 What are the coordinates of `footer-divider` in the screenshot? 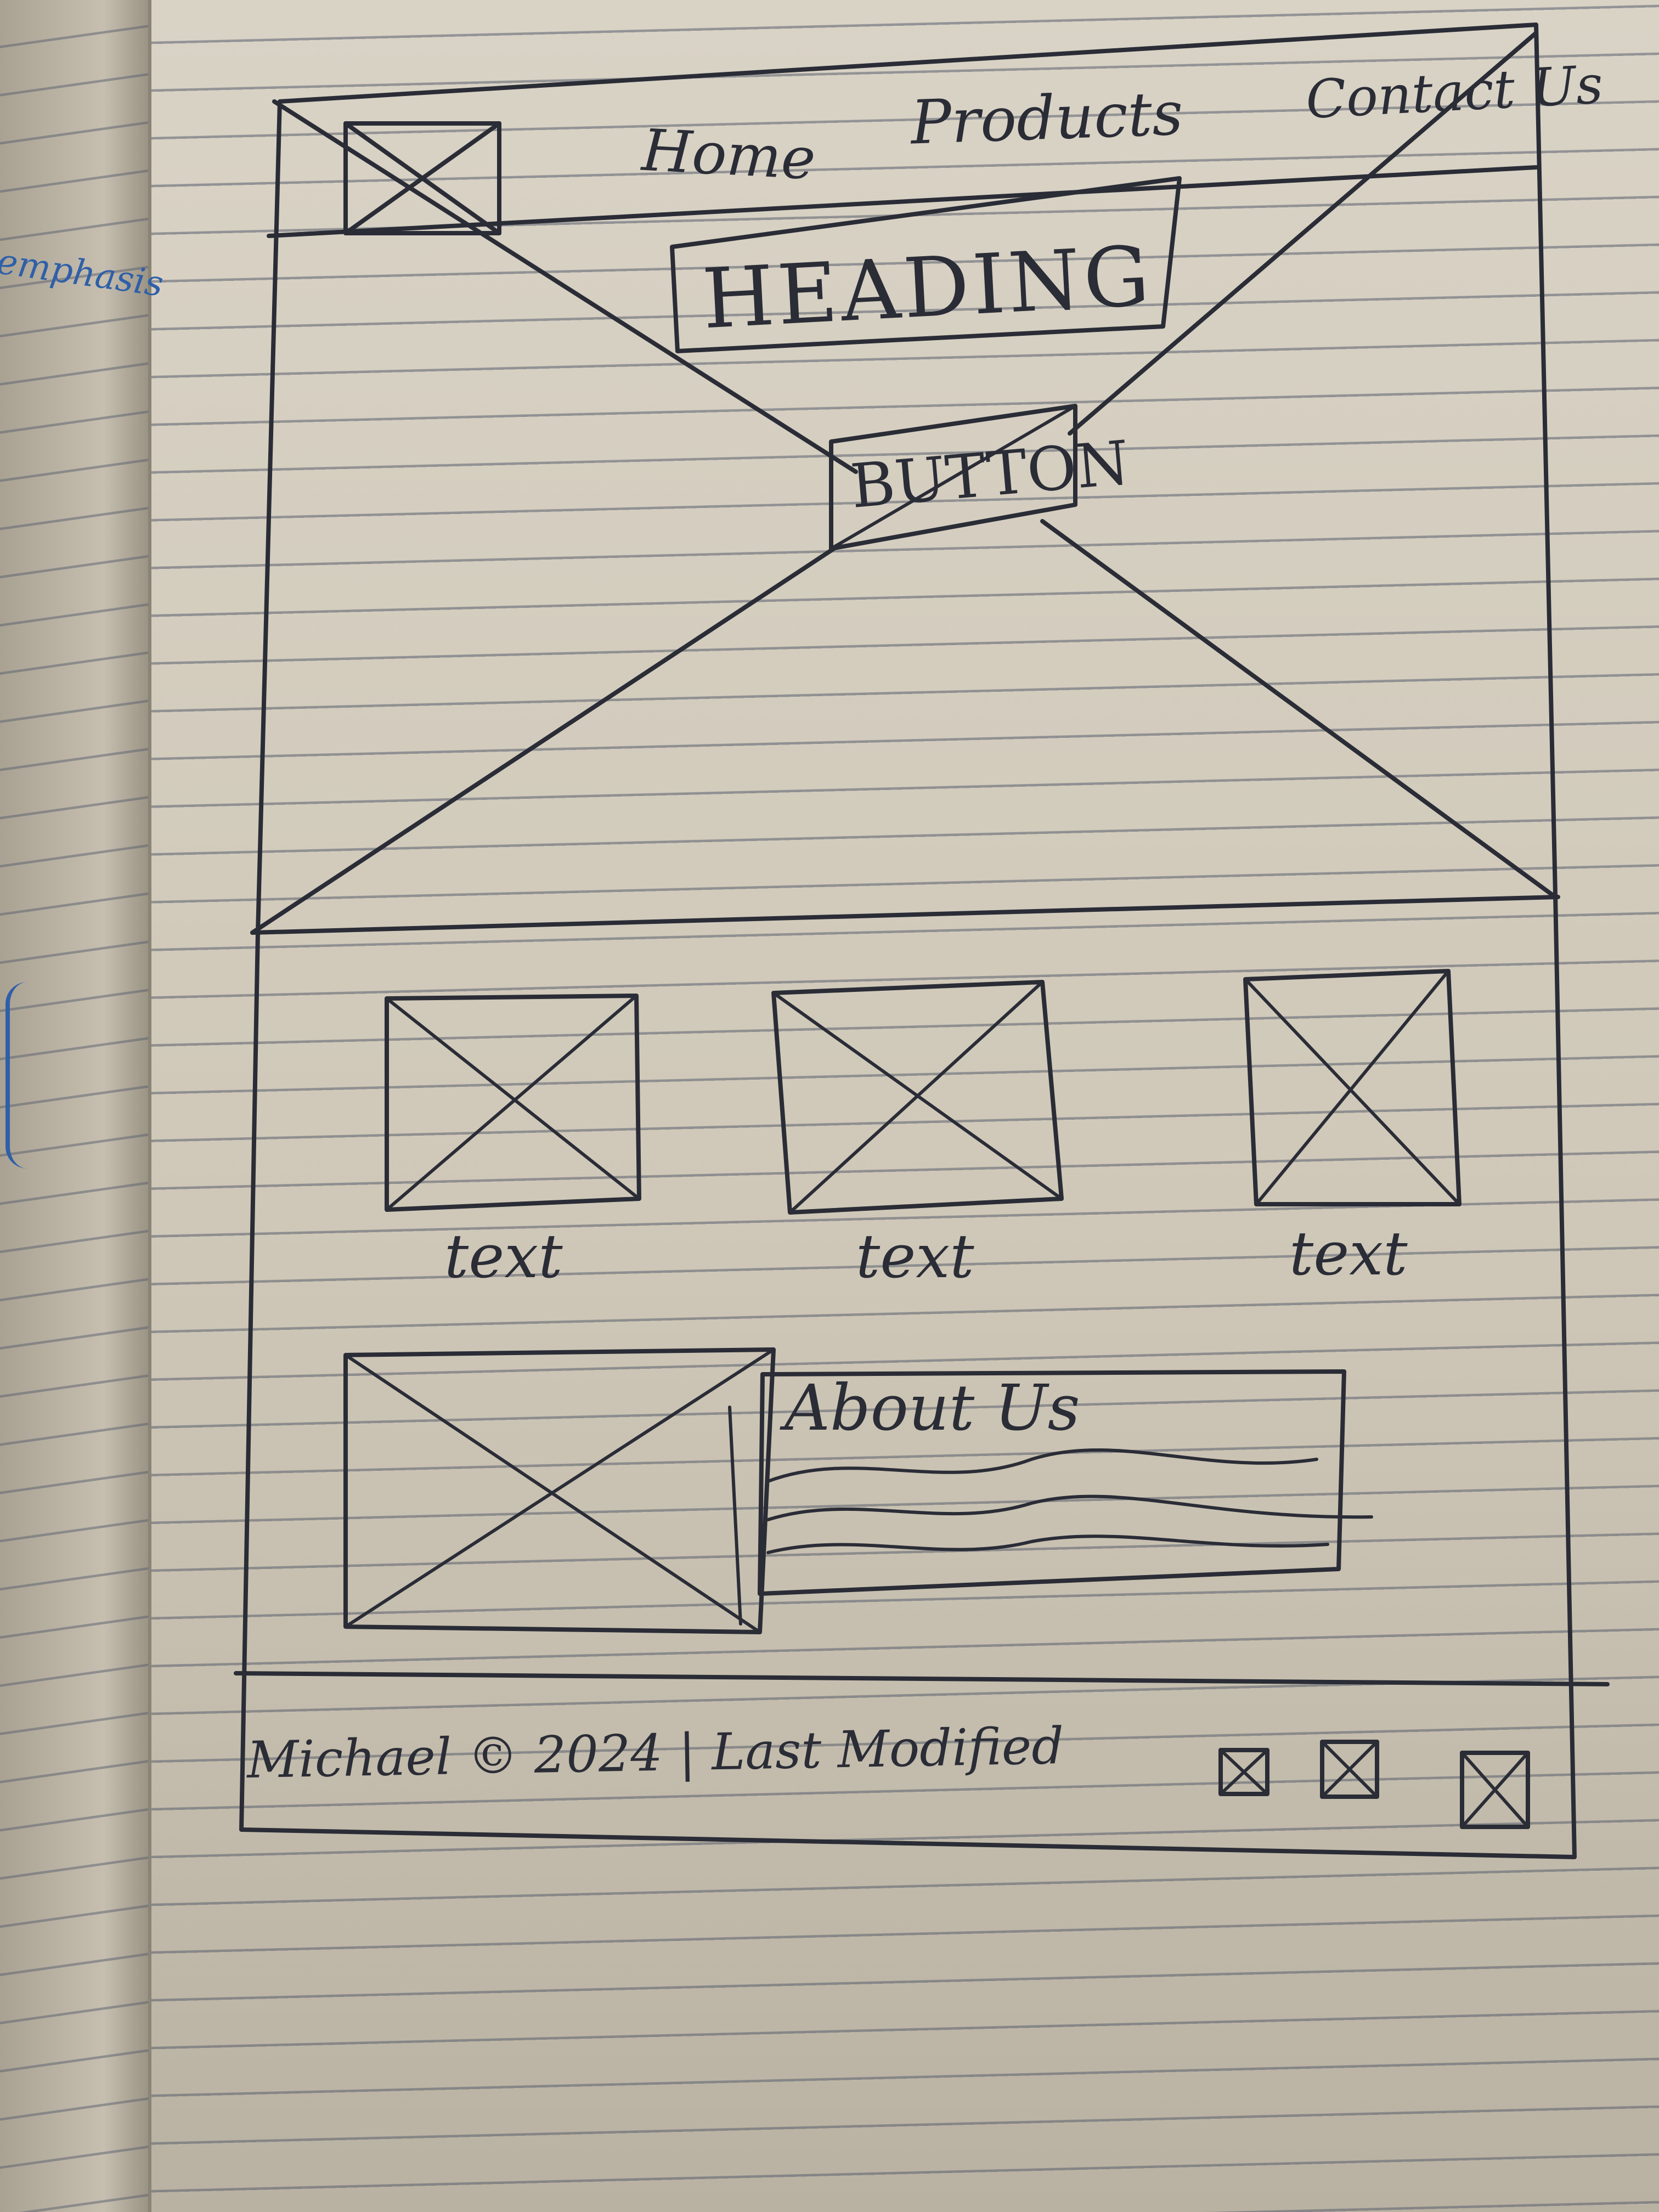 It's located at (922, 1678).